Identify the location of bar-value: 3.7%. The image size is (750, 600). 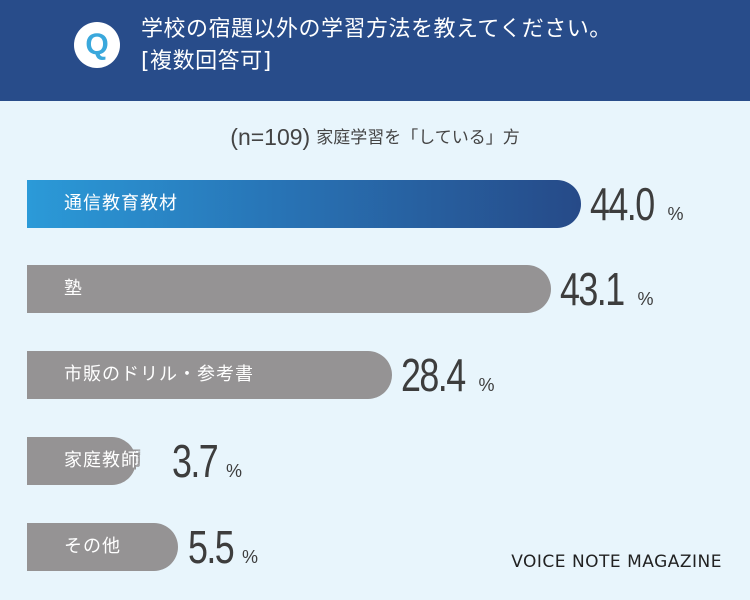
(209, 461).